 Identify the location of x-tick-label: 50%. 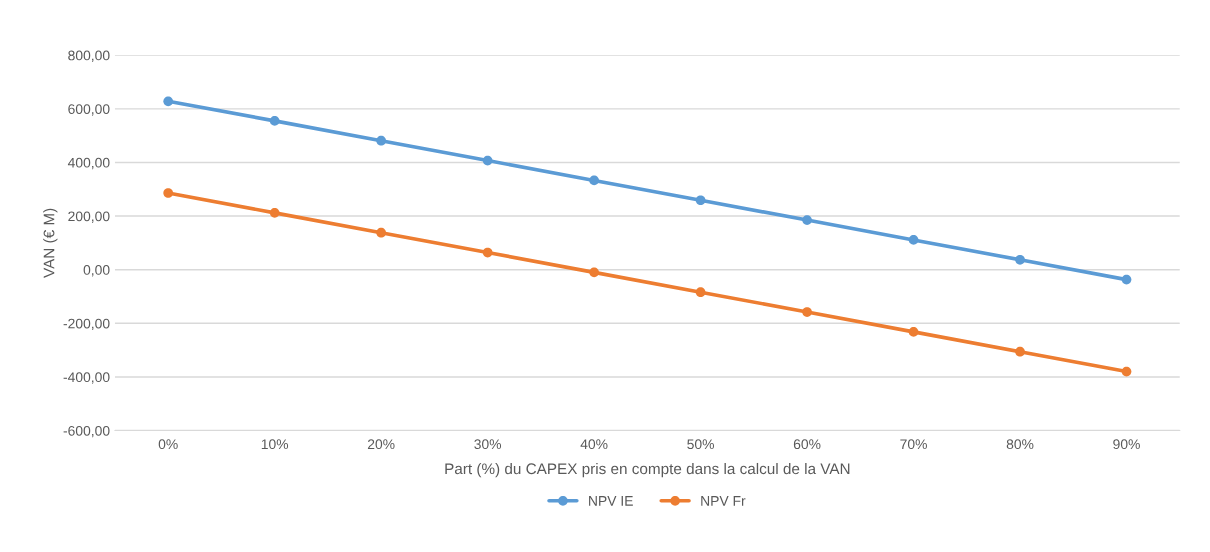
(700, 444).